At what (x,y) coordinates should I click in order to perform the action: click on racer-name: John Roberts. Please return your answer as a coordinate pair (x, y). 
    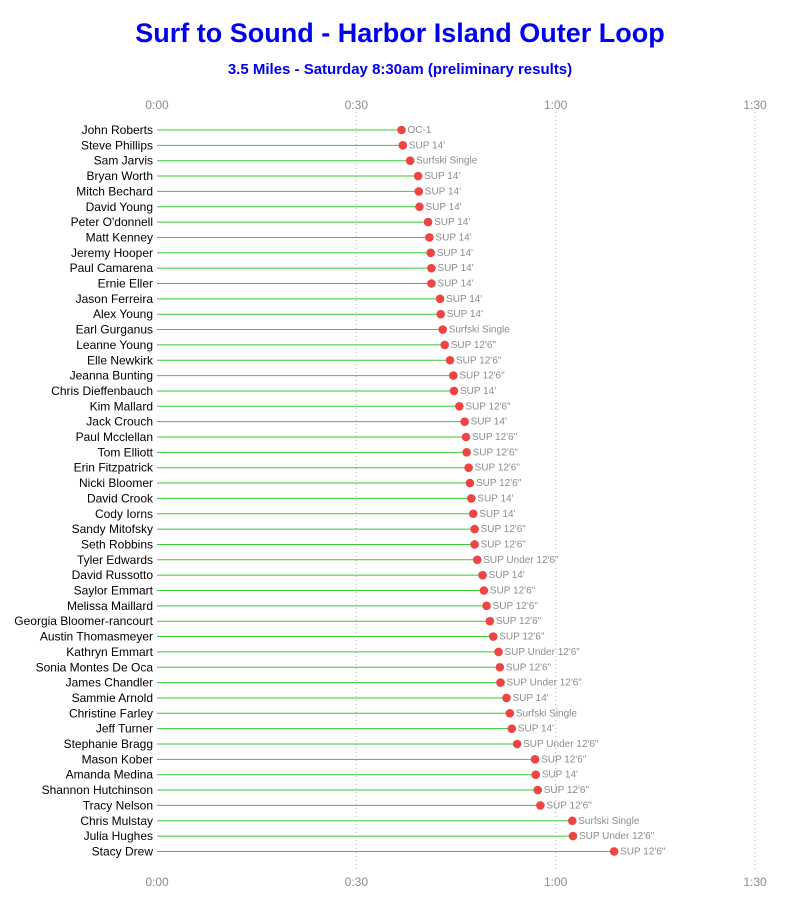
    Looking at the image, I should click on (117, 130).